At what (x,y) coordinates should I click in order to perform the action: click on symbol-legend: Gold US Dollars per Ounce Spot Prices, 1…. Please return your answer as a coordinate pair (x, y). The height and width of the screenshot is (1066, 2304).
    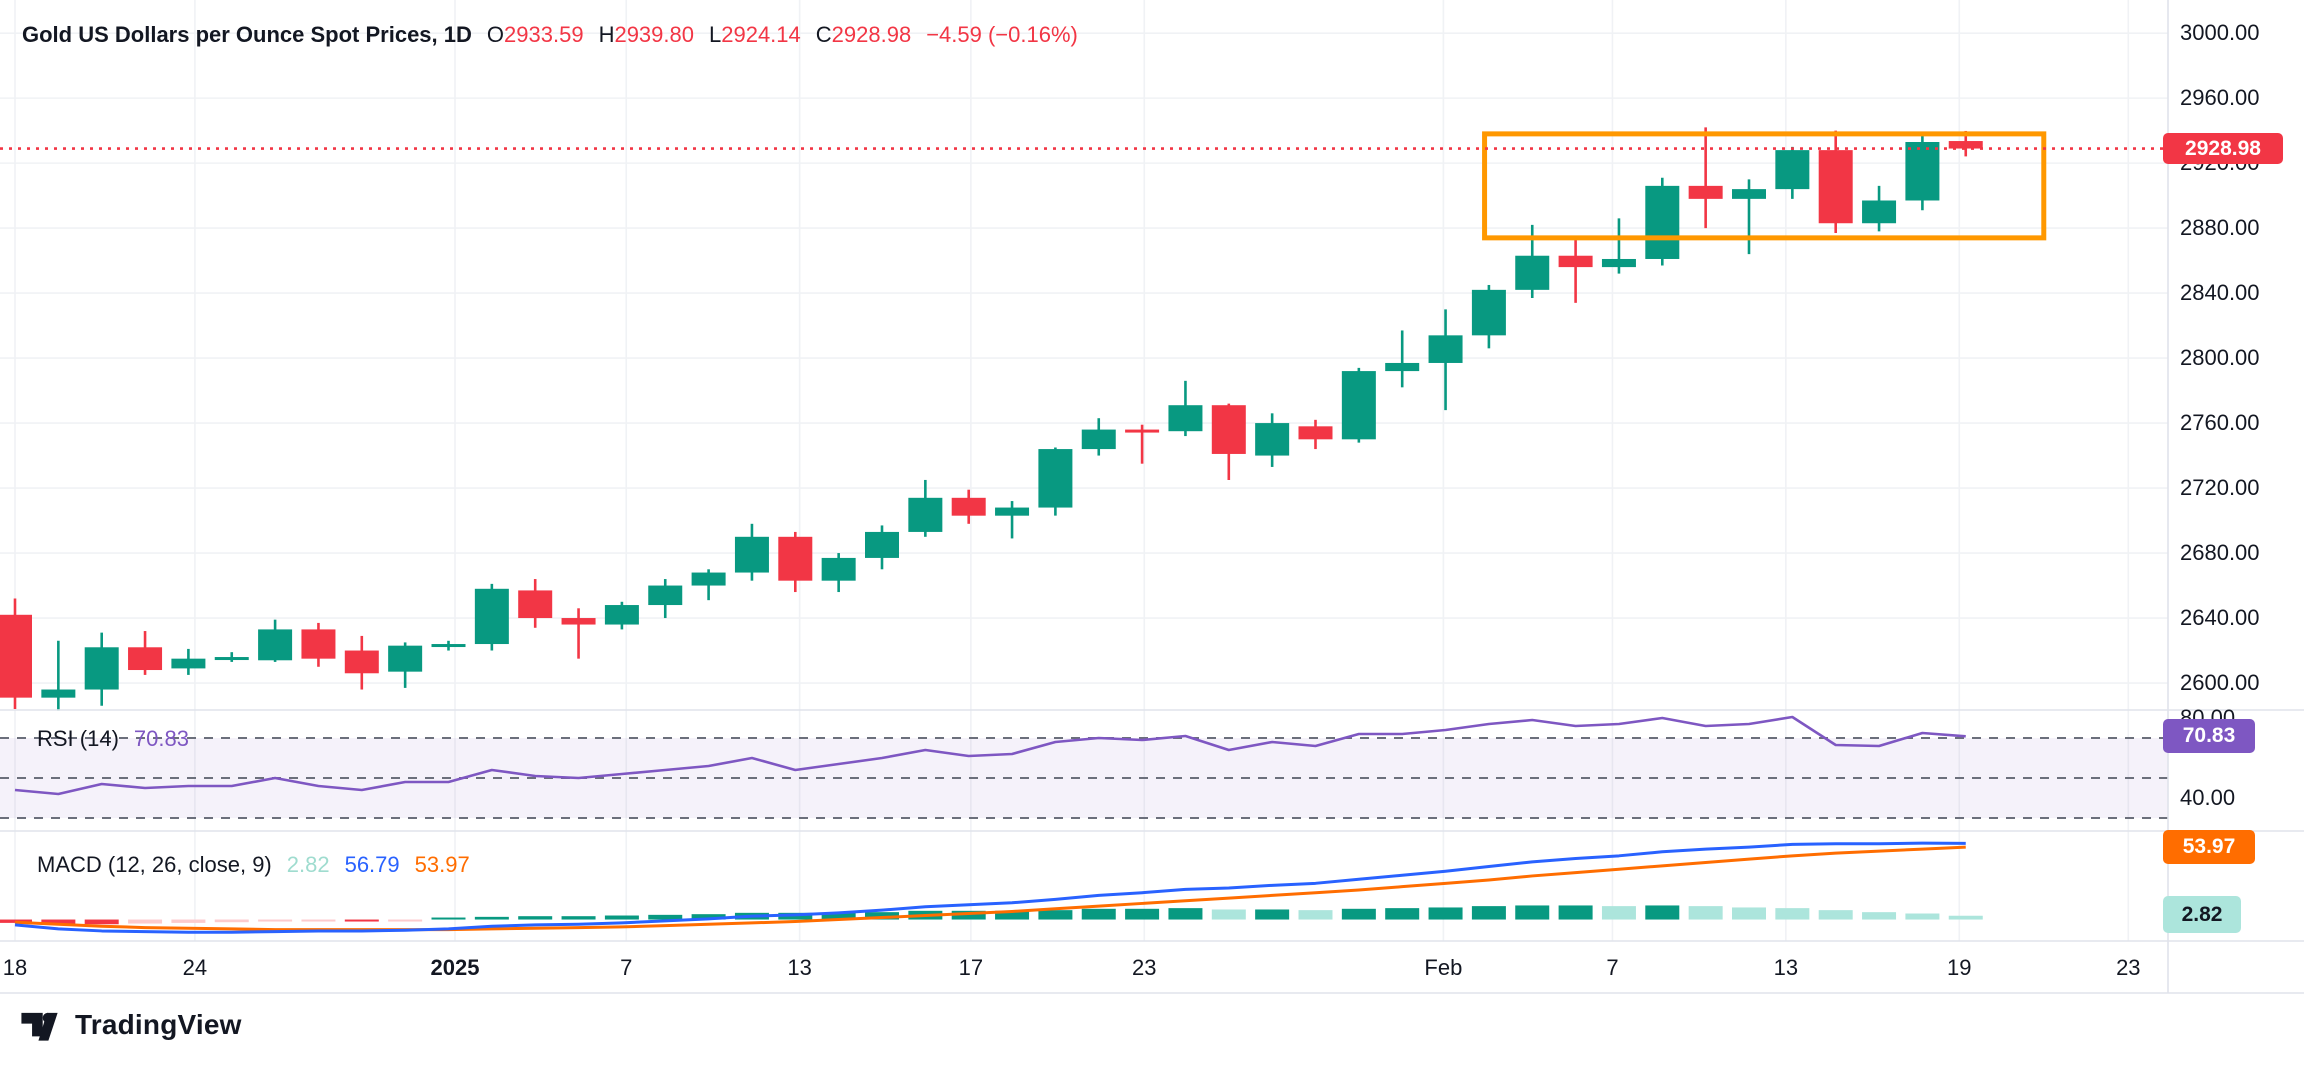
    Looking at the image, I should click on (550, 35).